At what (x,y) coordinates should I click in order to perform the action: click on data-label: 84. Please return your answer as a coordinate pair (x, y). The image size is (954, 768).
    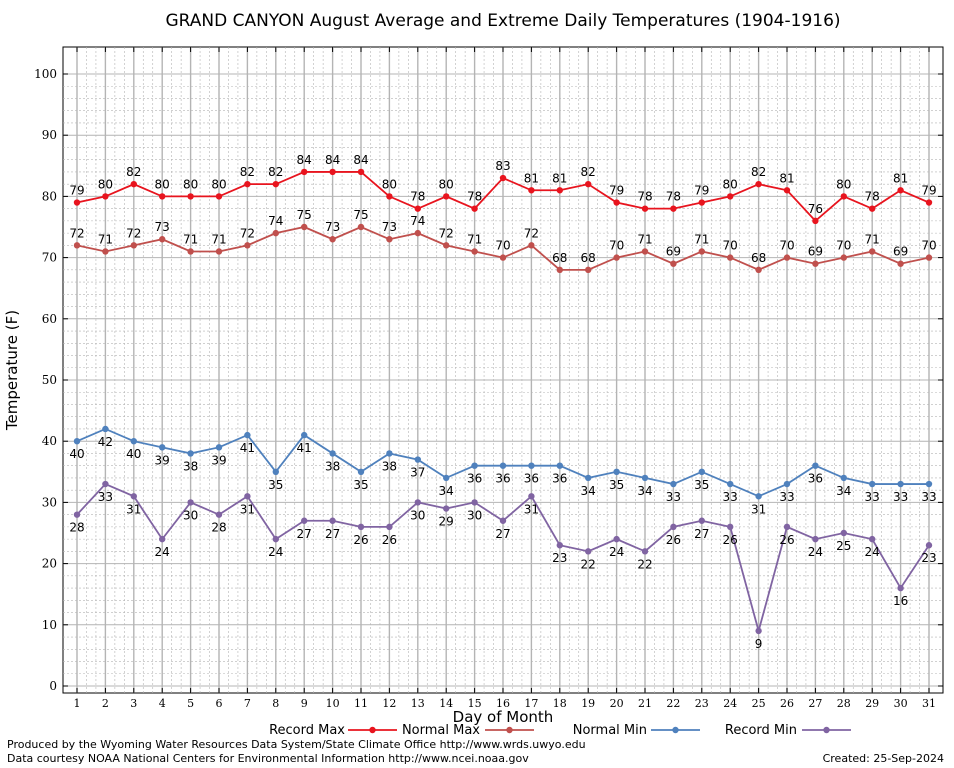
    Looking at the image, I should click on (332, 160).